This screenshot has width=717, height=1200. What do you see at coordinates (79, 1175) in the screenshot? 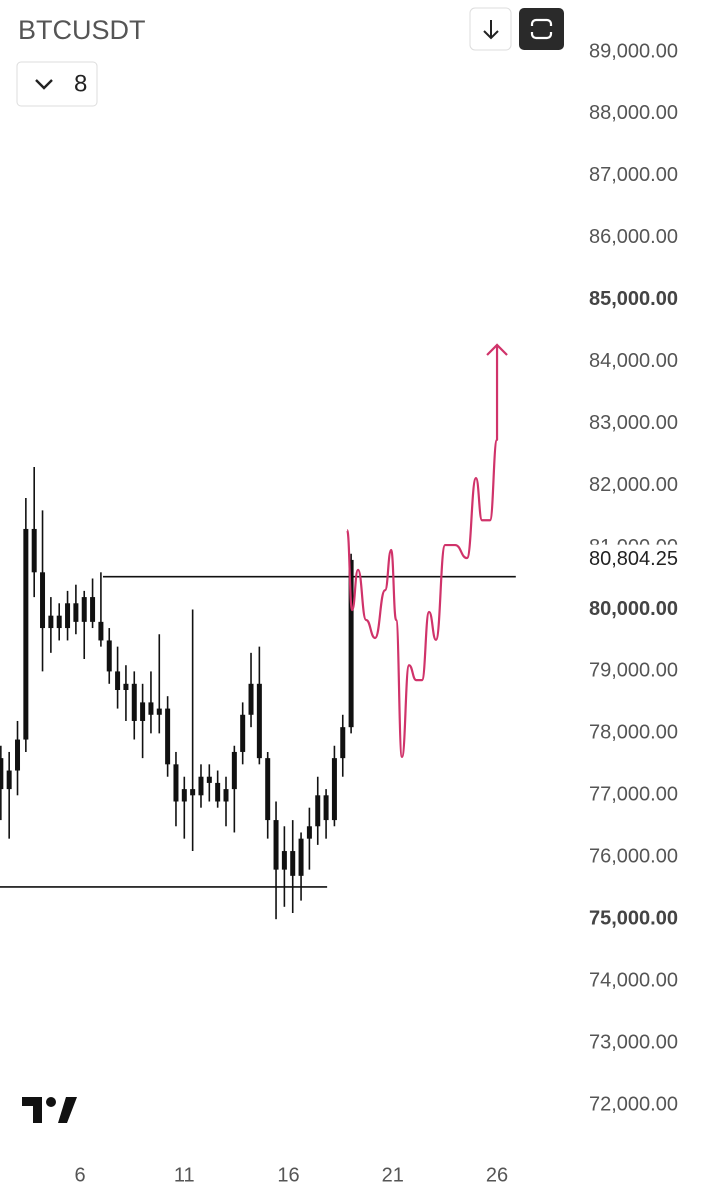
I see `x-tick-label: 6` at bounding box center [79, 1175].